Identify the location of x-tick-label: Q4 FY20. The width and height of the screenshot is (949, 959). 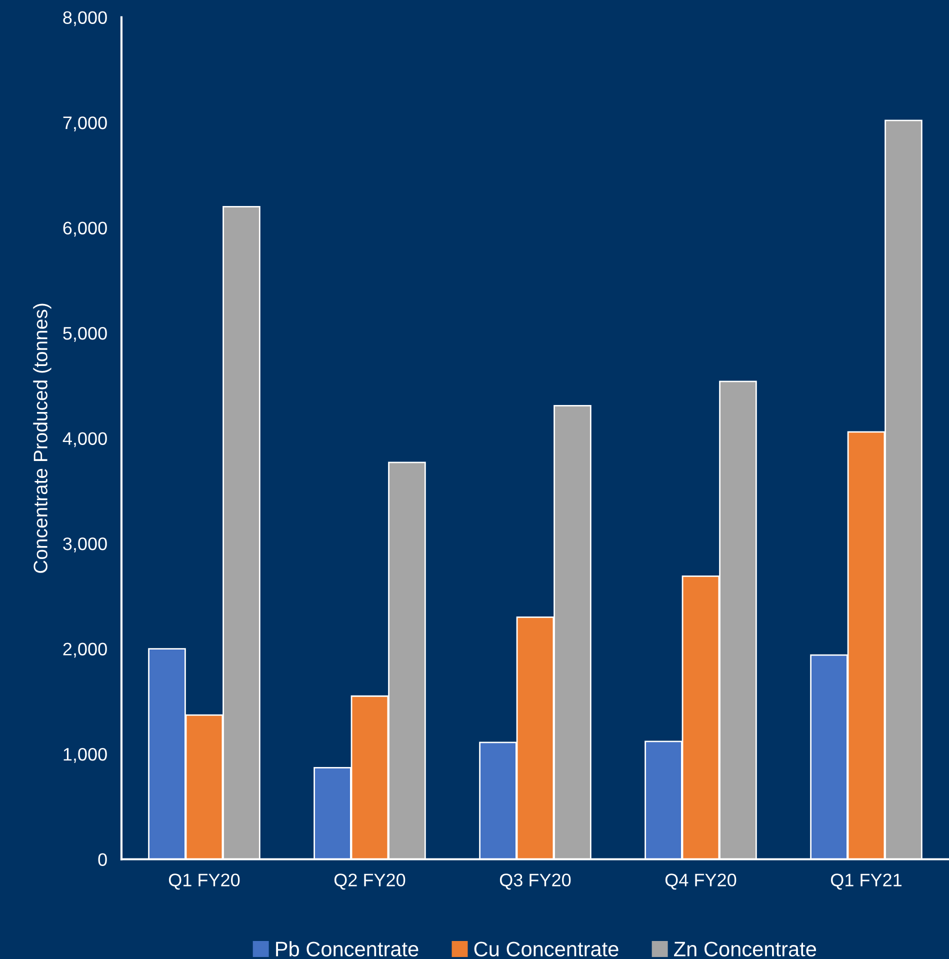
(700, 882).